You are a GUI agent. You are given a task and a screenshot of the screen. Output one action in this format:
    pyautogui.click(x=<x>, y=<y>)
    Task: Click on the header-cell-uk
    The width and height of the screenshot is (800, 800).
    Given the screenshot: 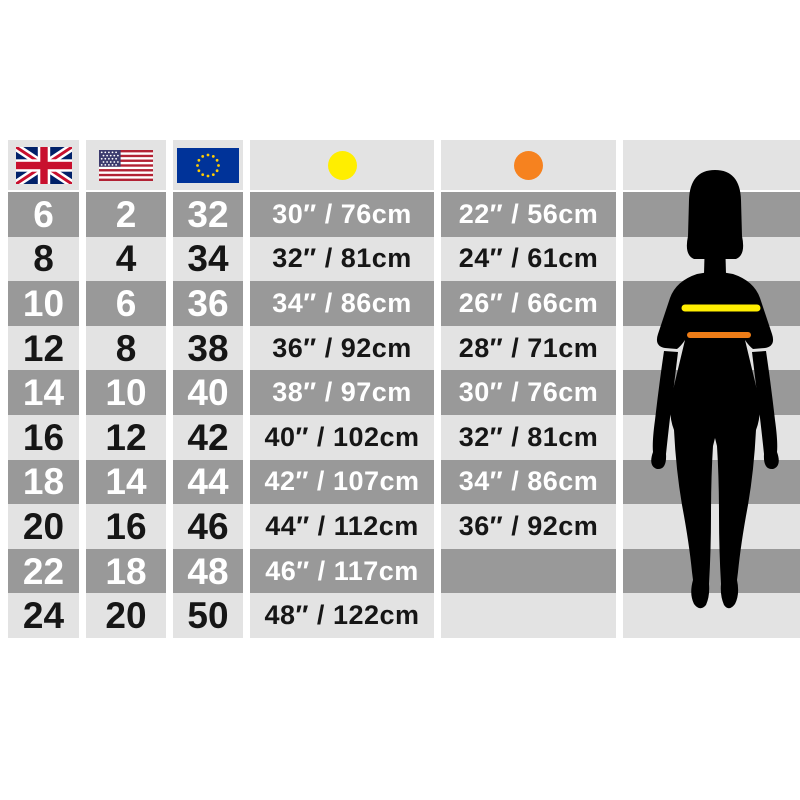 What is the action you would take?
    pyautogui.click(x=43, y=165)
    